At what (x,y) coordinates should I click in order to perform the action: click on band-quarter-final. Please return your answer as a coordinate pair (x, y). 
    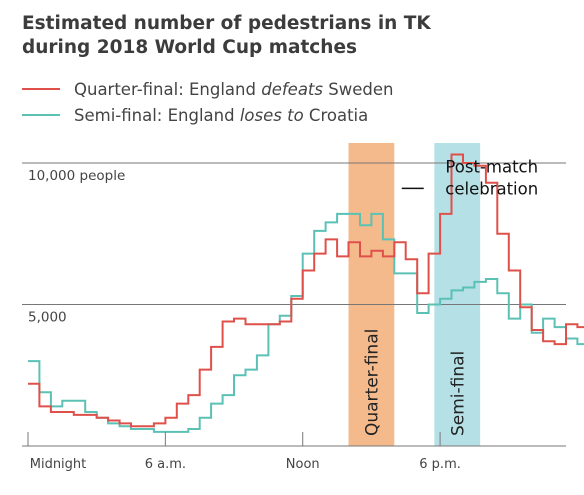
    Looking at the image, I should click on (371, 294).